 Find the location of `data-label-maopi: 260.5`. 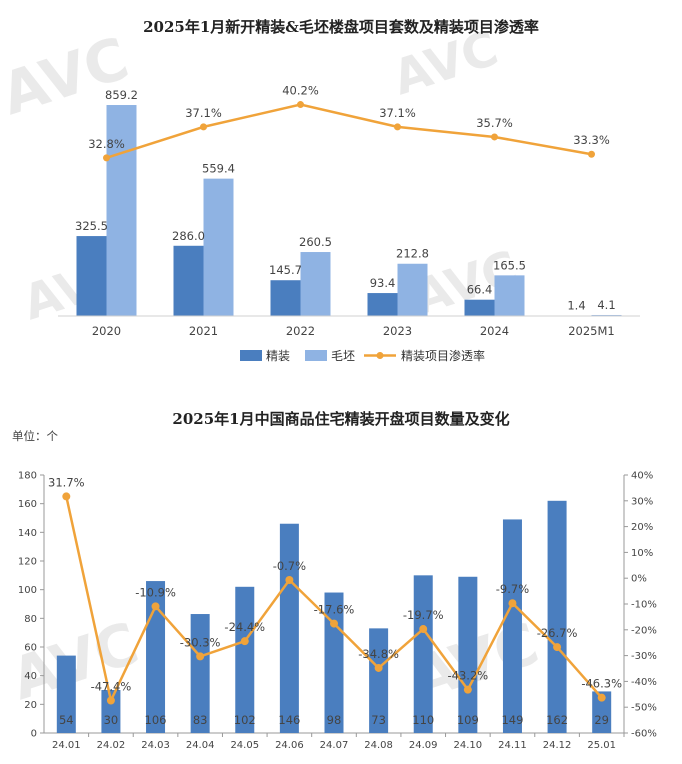

data-label-maopi: 260.5 is located at coordinates (315, 242).